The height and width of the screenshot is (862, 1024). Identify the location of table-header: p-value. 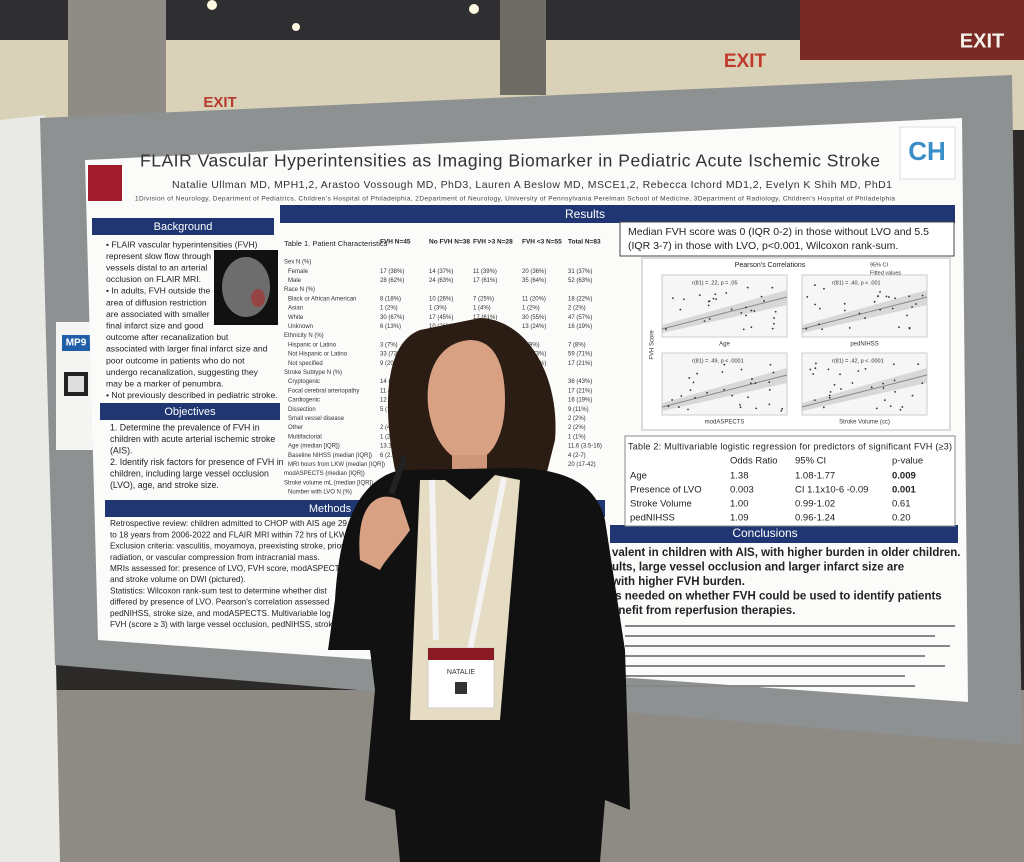
(907, 461).